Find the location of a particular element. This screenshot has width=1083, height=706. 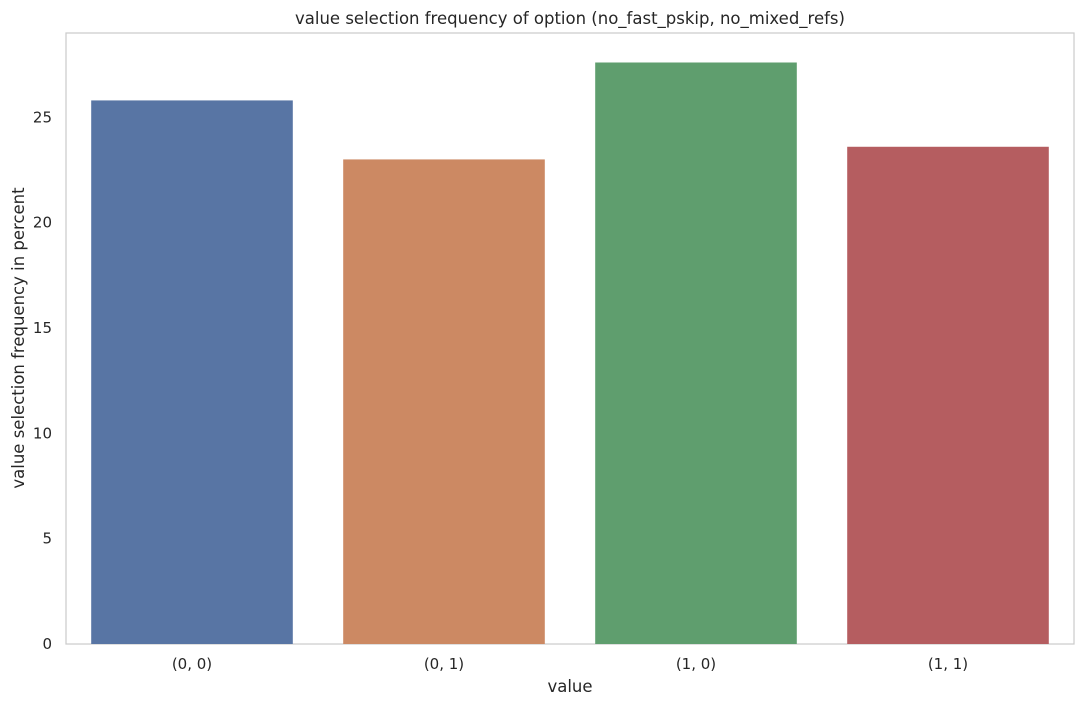

y-tick-label: 5 is located at coordinates (47, 539).